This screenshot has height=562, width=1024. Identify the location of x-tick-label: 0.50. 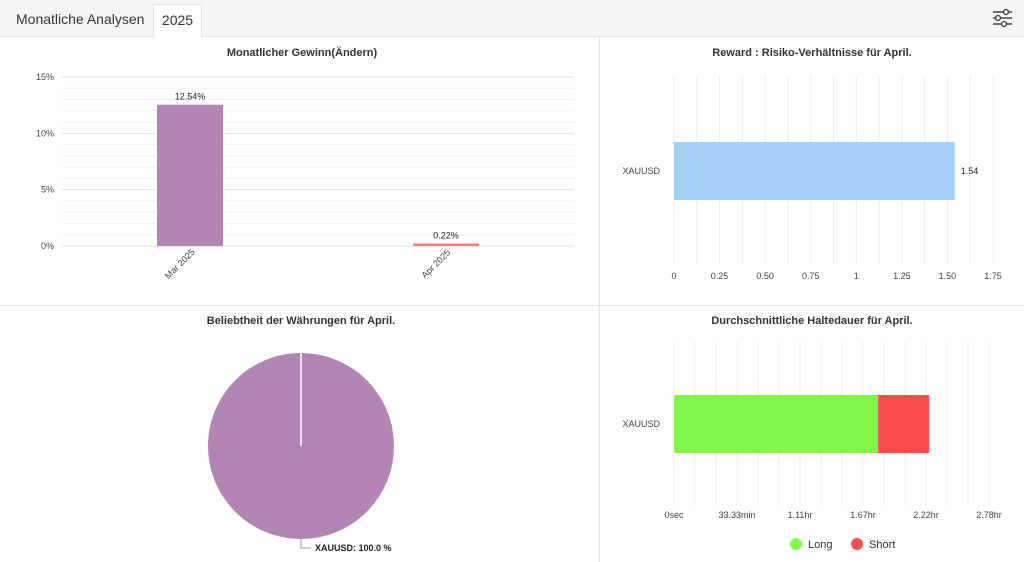
(765, 276).